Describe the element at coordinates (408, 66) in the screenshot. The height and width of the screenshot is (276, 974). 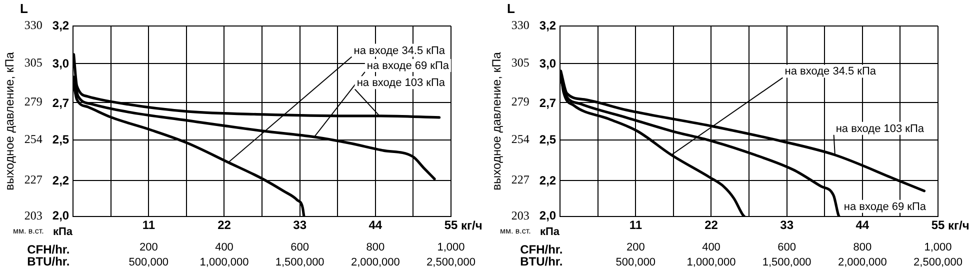
I see `text: на входе 69 кПа` at that location.